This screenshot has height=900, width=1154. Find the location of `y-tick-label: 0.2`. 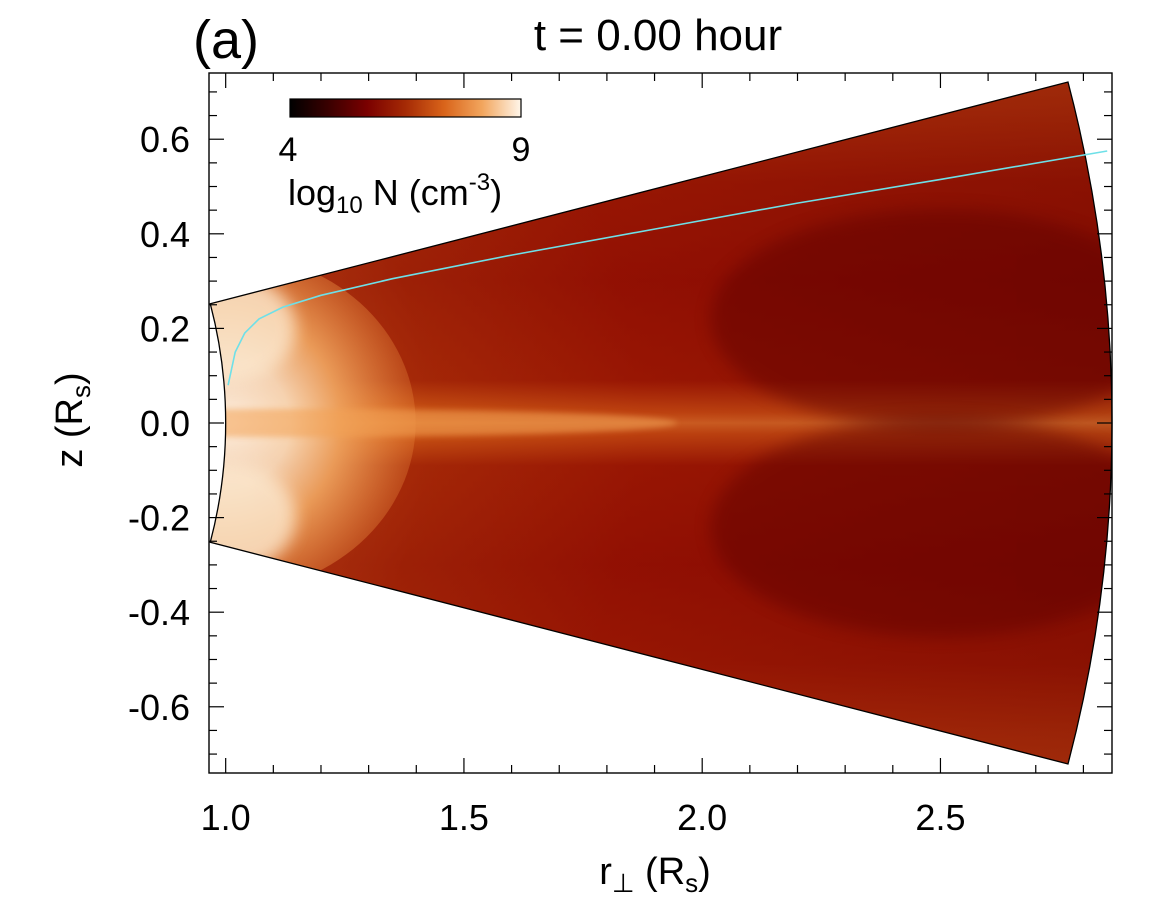

y-tick-label: 0.2 is located at coordinates (165, 328).